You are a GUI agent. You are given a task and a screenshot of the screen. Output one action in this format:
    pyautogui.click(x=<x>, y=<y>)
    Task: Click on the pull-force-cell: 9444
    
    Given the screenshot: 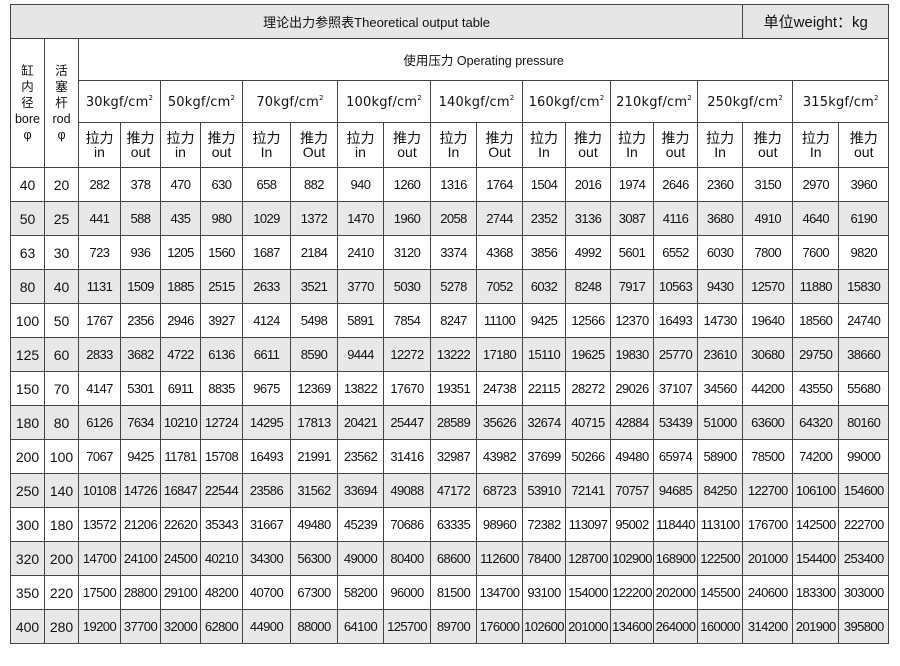 What is the action you would take?
    pyautogui.click(x=360, y=354)
    